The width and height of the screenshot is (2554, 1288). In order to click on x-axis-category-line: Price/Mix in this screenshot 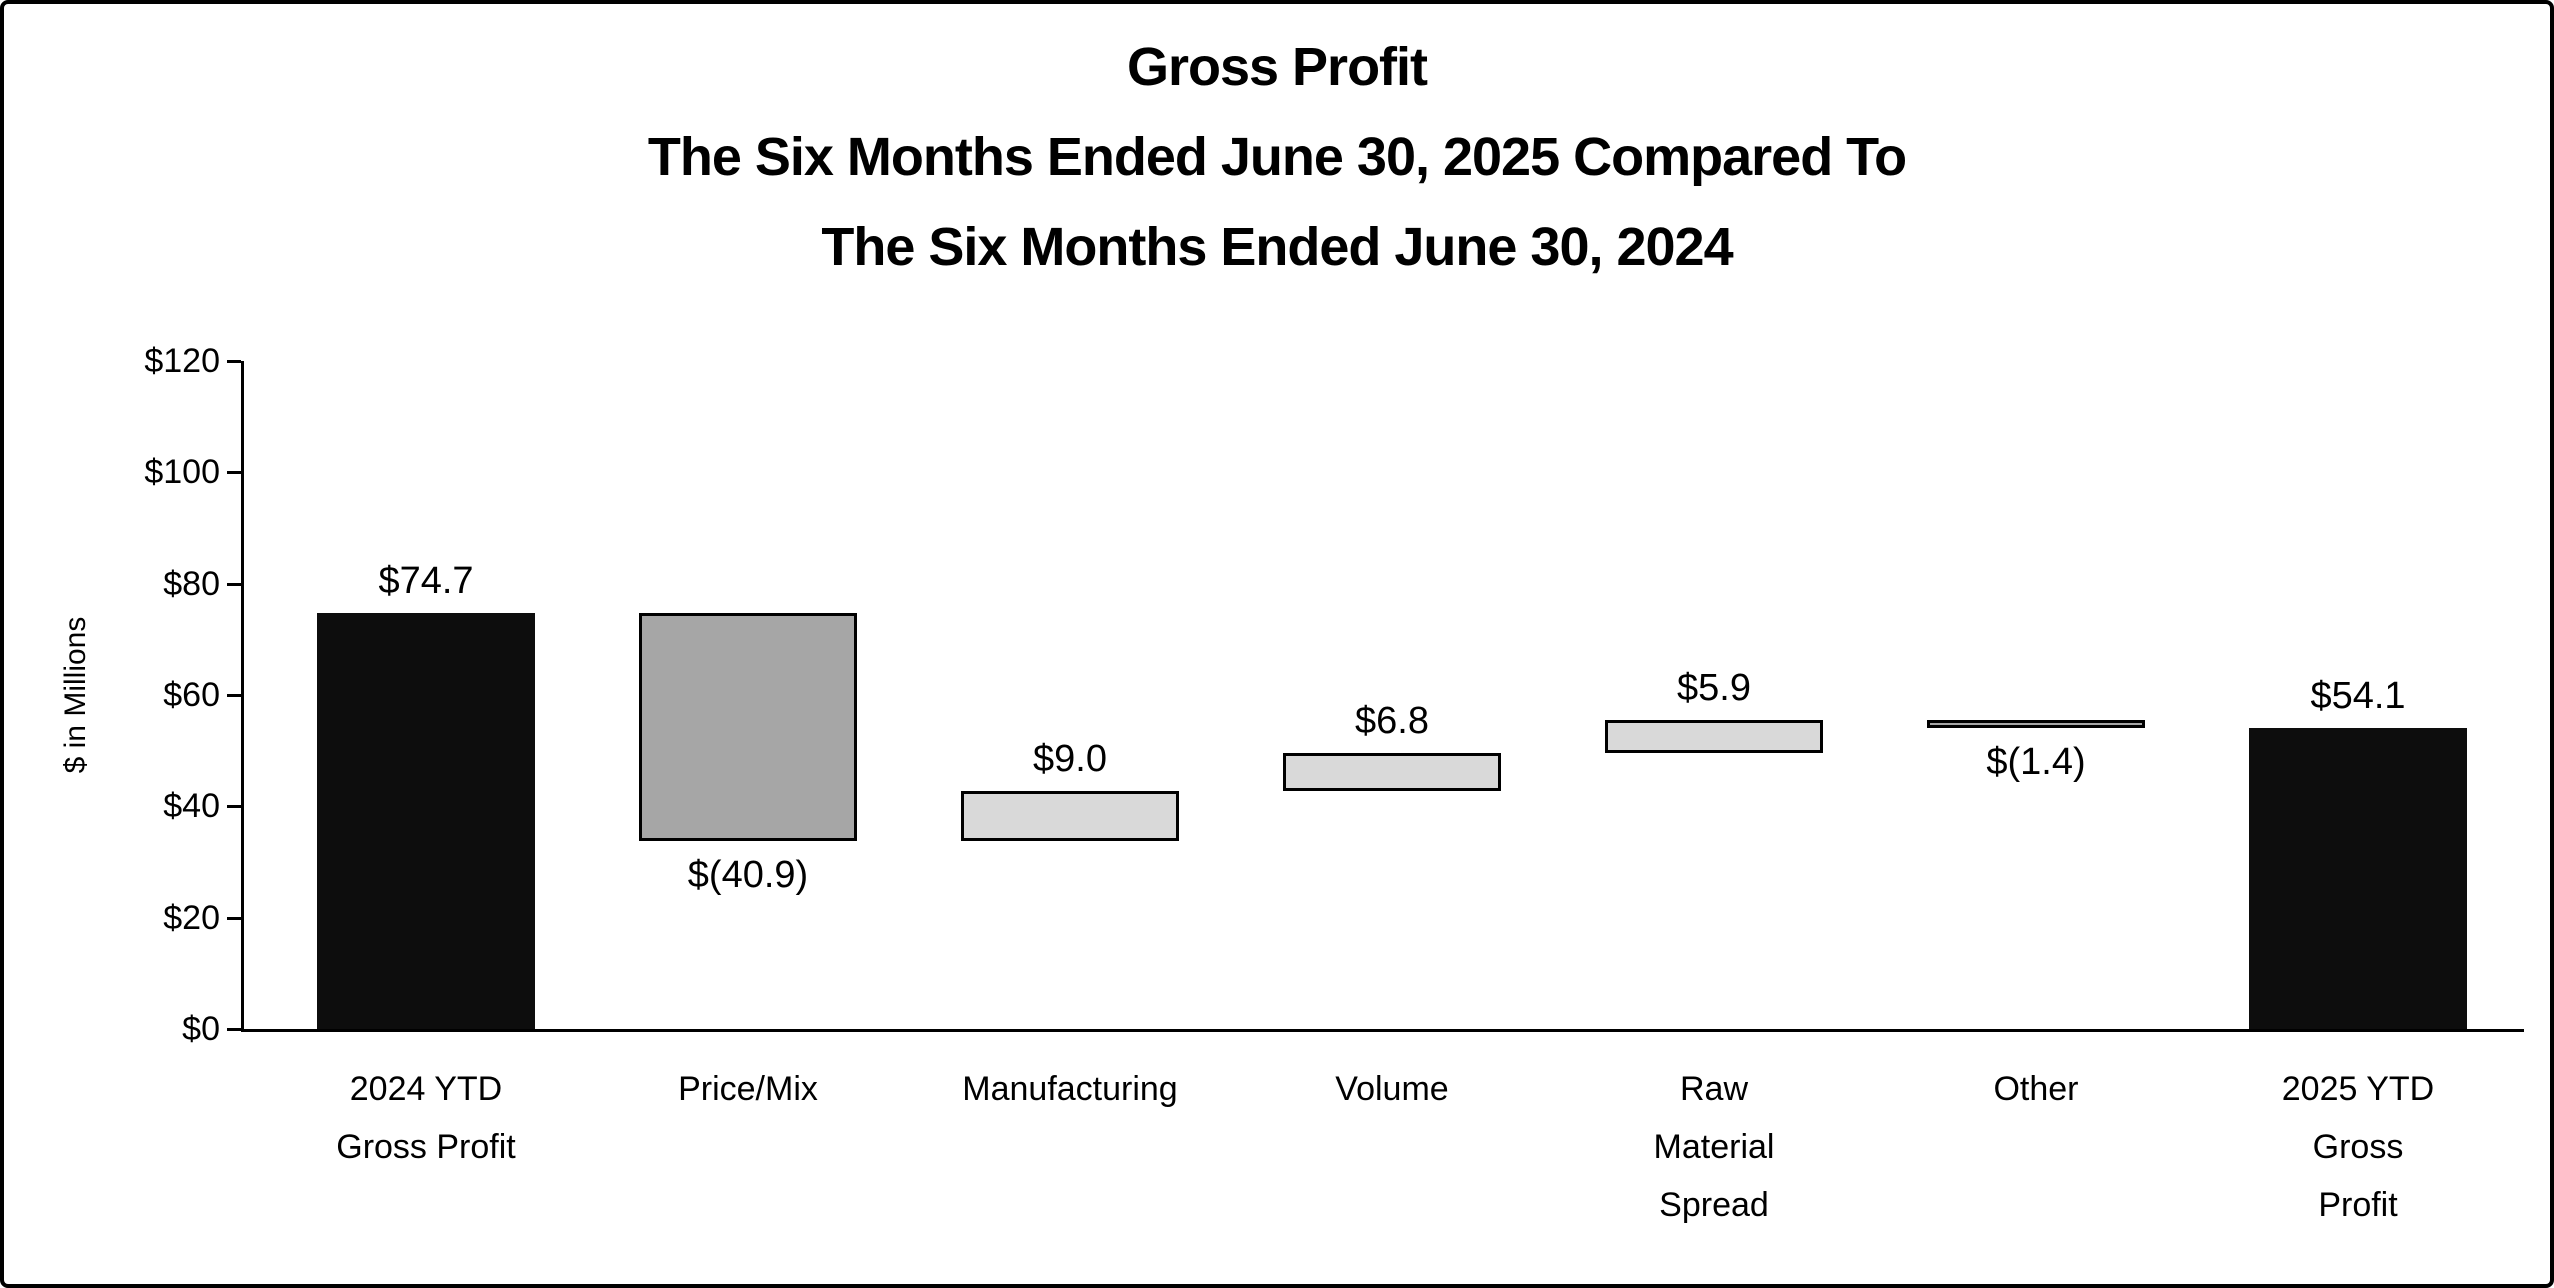, I will do `click(748, 1089)`.